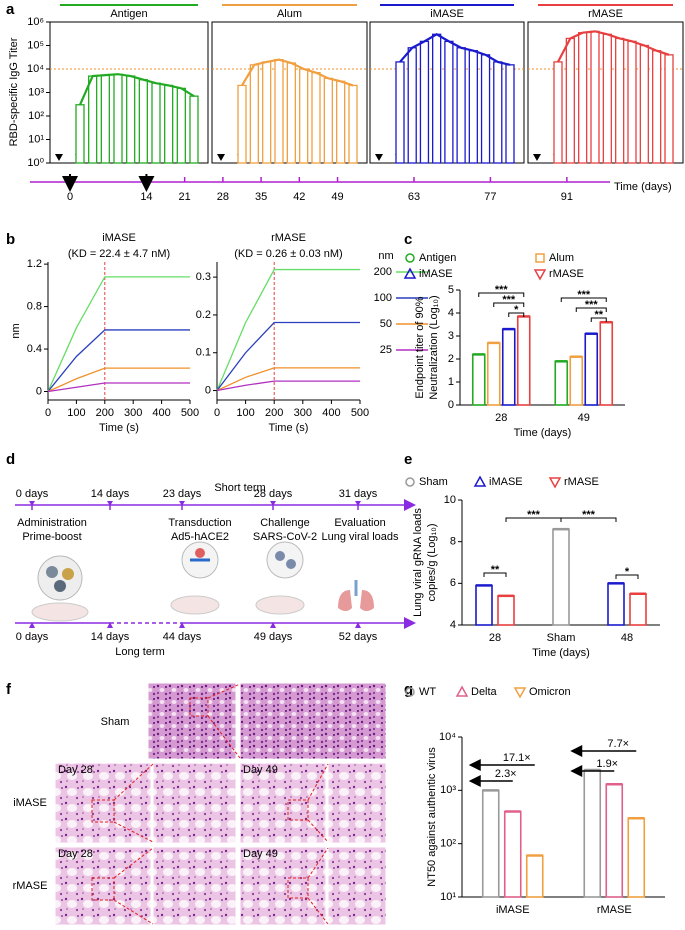  What do you see at coordinates (450, 500) in the screenshot?
I see `y-tick-label: 10` at bounding box center [450, 500].